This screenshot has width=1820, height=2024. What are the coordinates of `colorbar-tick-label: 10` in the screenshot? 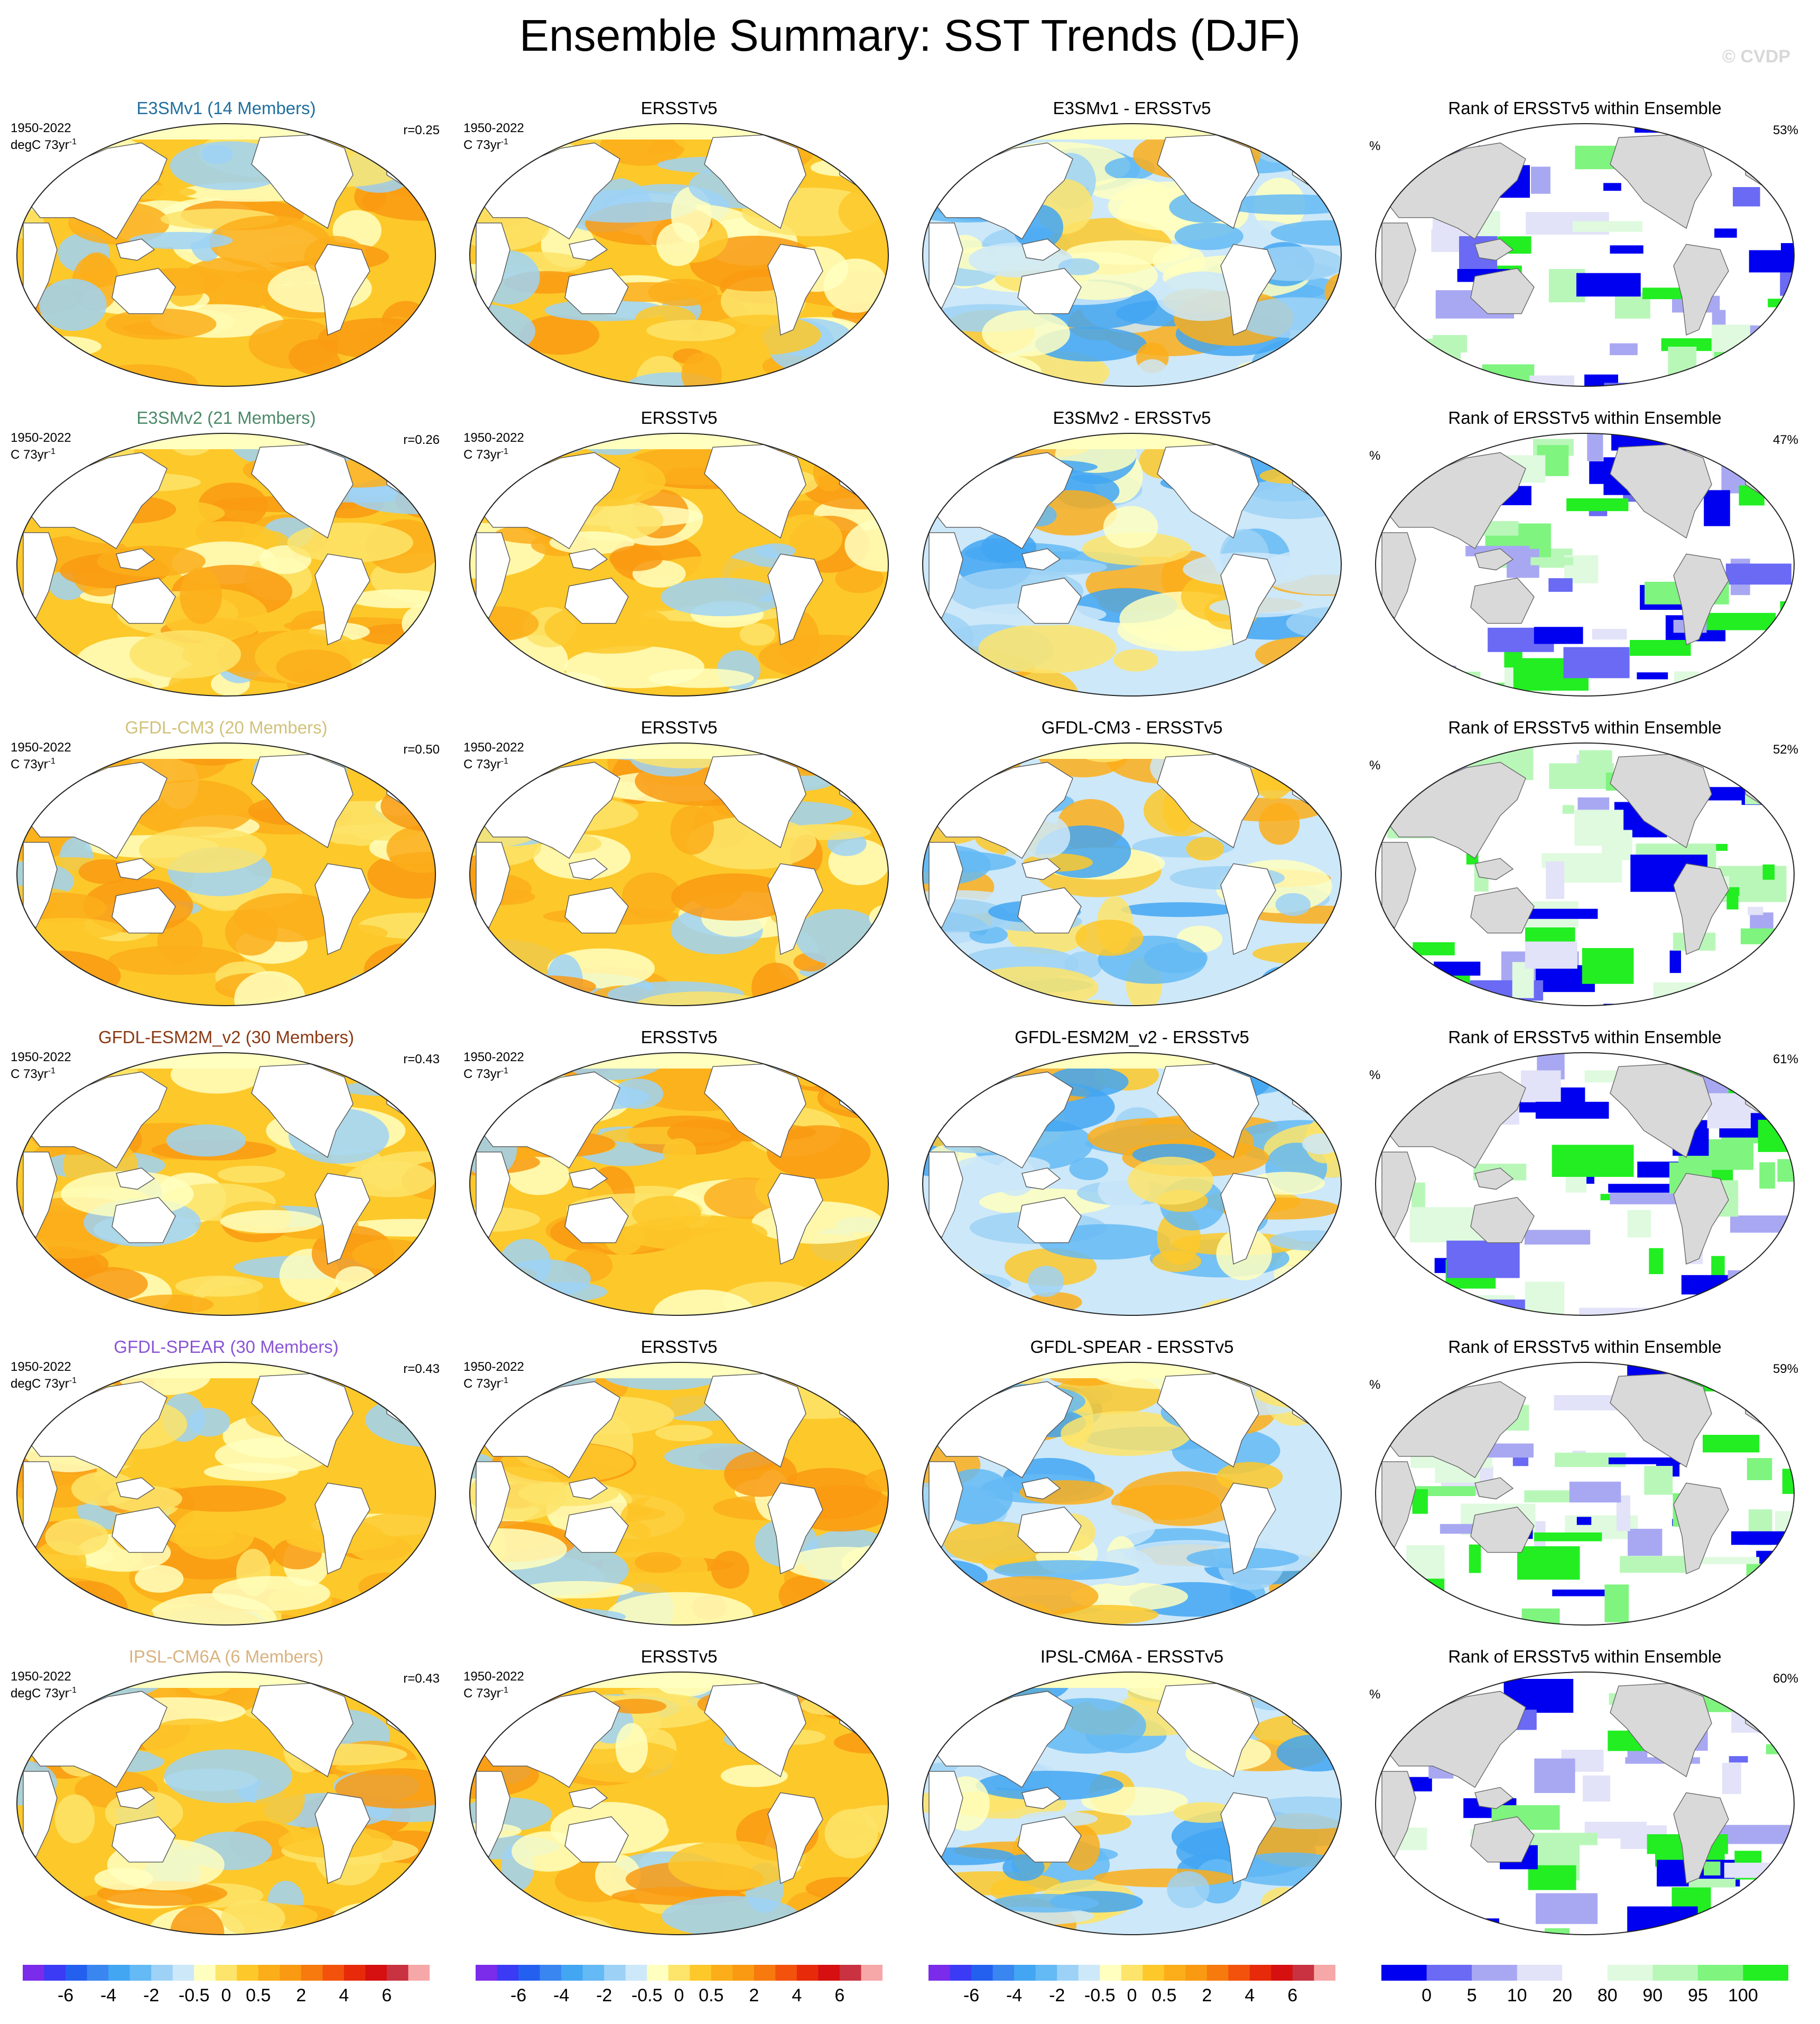 It's located at (1517, 1995).